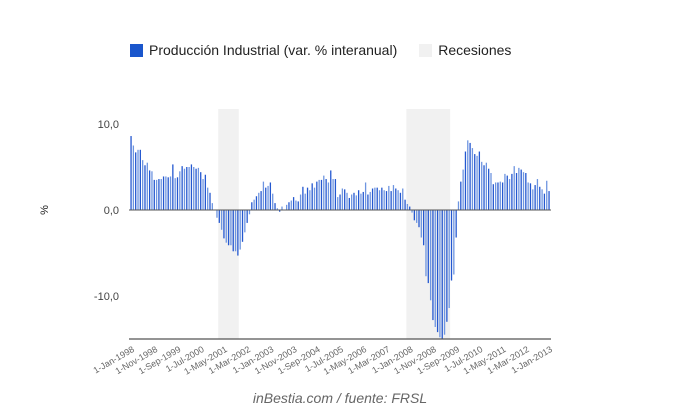 This screenshot has height=420, width=680. What do you see at coordinates (426, 50) in the screenshot?
I see `legend-swatch-recessions` at bounding box center [426, 50].